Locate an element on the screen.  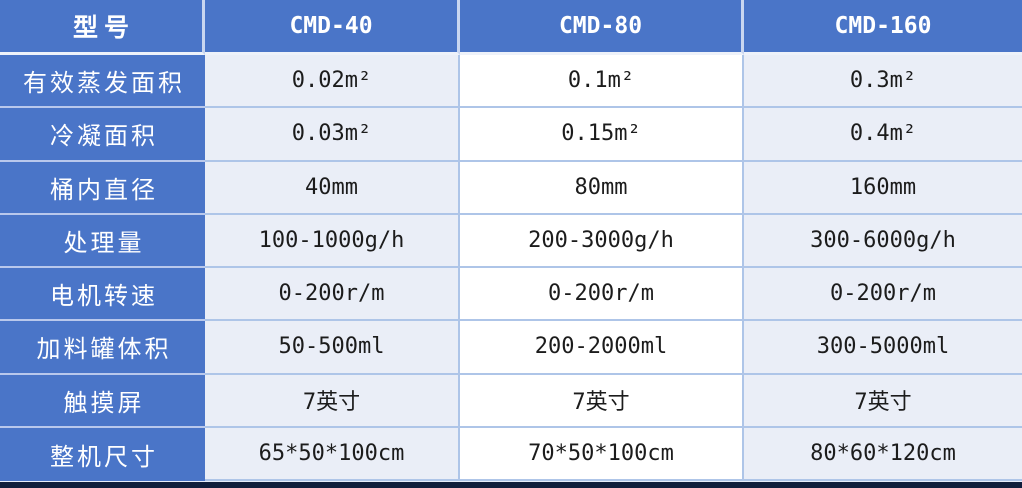
row-label-touchscreen: 触摸屏 is located at coordinates (102, 401).